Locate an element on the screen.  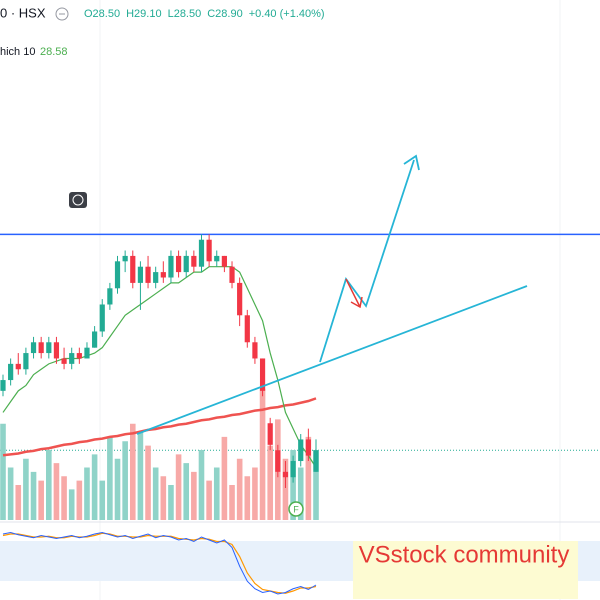
projection-arrow is located at coordinates (367, 261).